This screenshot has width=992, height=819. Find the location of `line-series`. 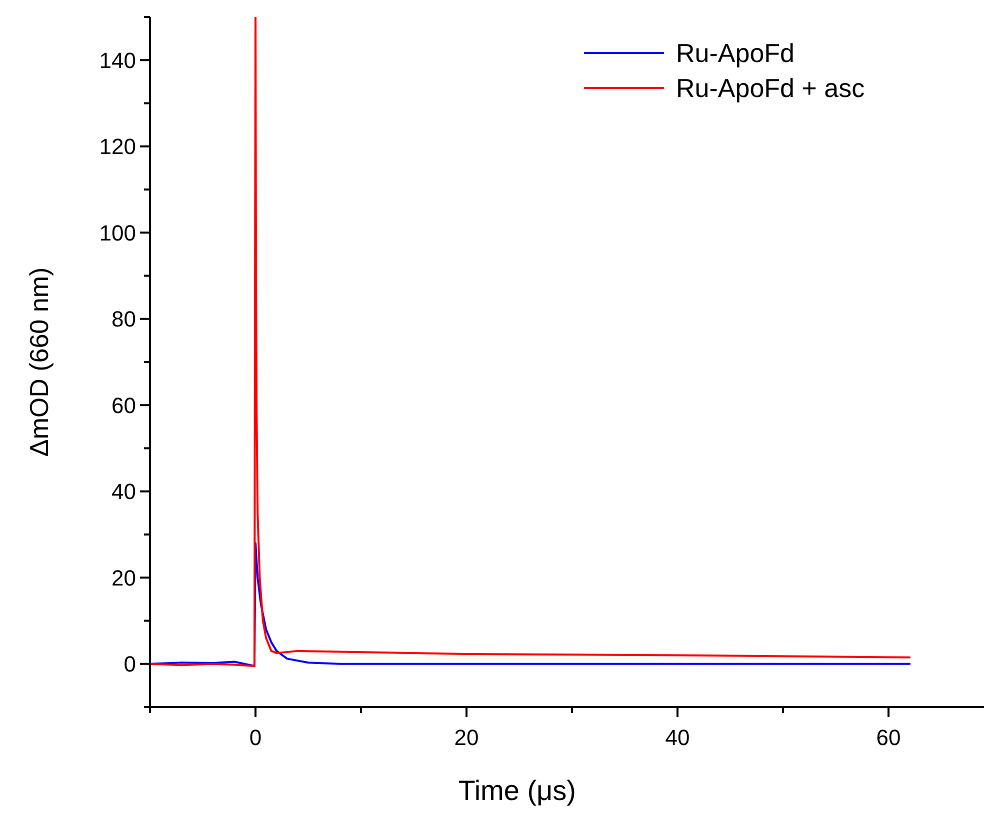

line-series is located at coordinates (530, 605).